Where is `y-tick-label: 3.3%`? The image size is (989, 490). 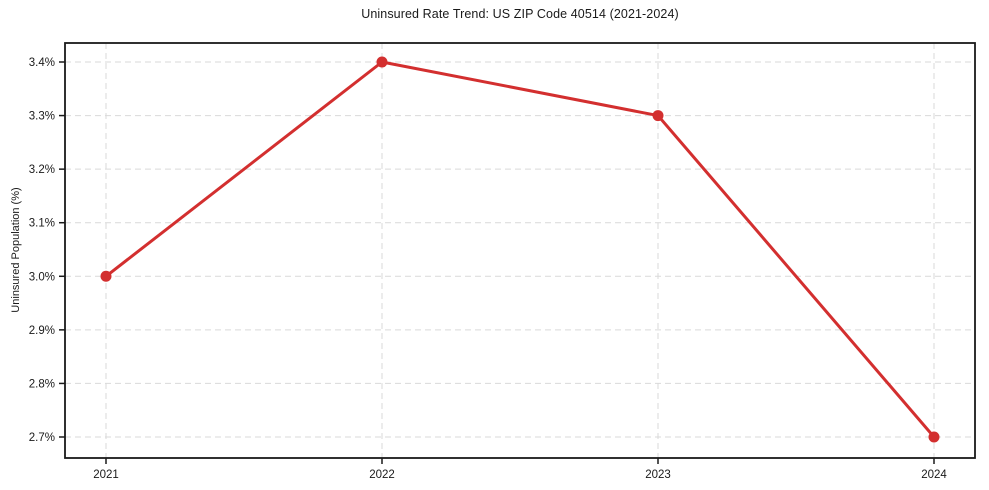
y-tick-label: 3.3% is located at coordinates (42, 117).